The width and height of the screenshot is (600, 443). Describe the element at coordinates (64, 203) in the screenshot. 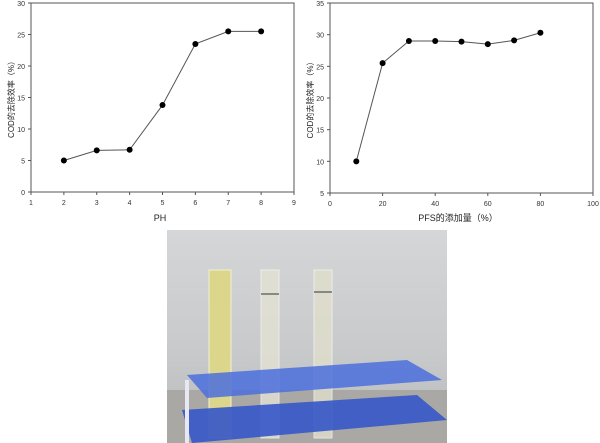

I see `x-tick-label: 2` at that location.